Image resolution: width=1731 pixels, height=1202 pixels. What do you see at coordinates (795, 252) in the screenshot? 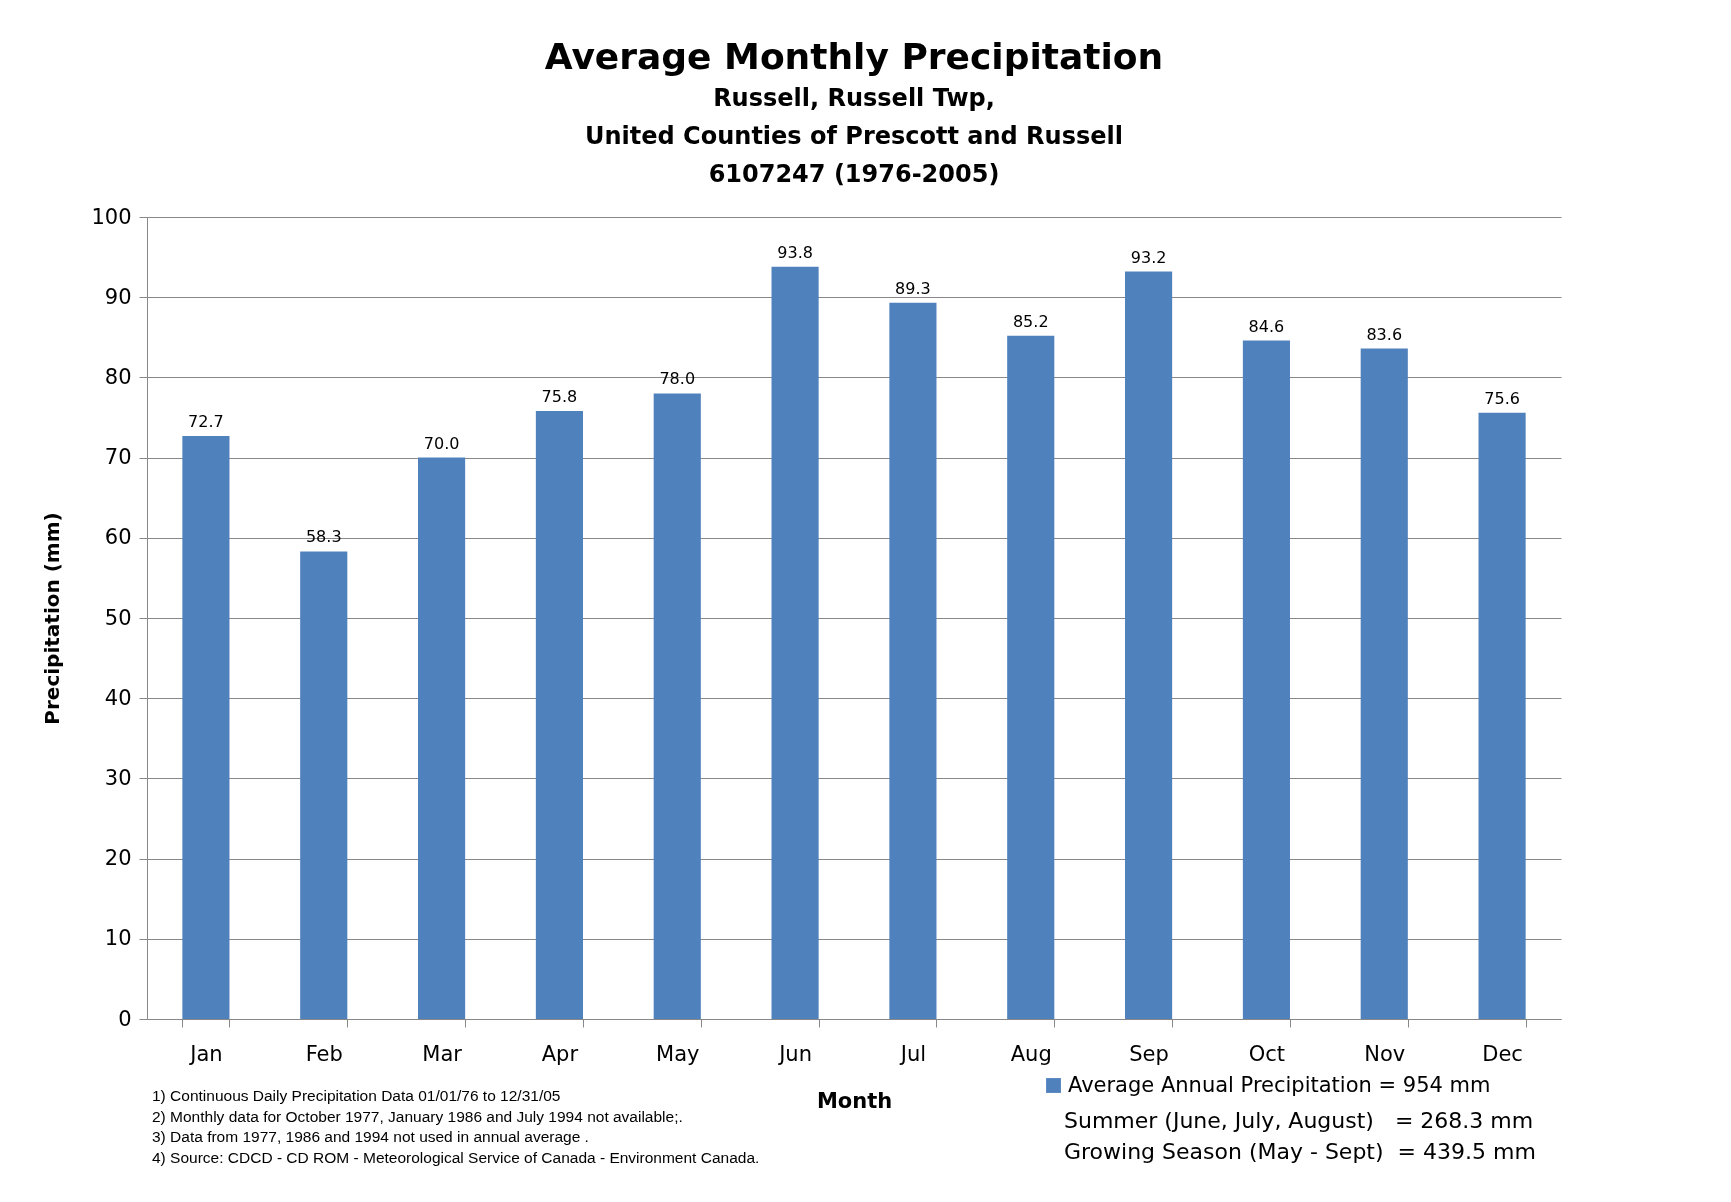
I see `text: 93.8` at bounding box center [795, 252].